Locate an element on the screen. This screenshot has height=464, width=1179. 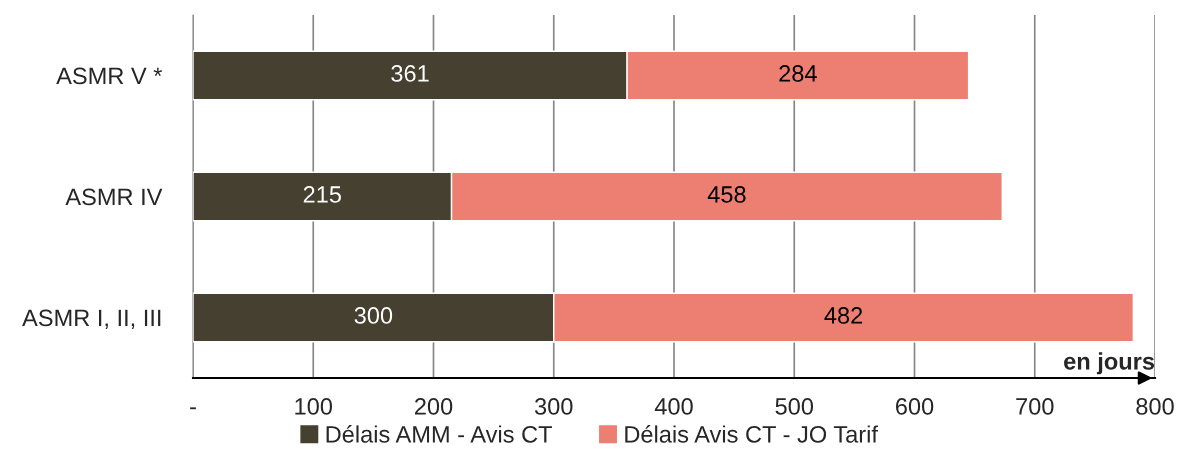
x-tick-label: 300 is located at coordinates (553, 406).